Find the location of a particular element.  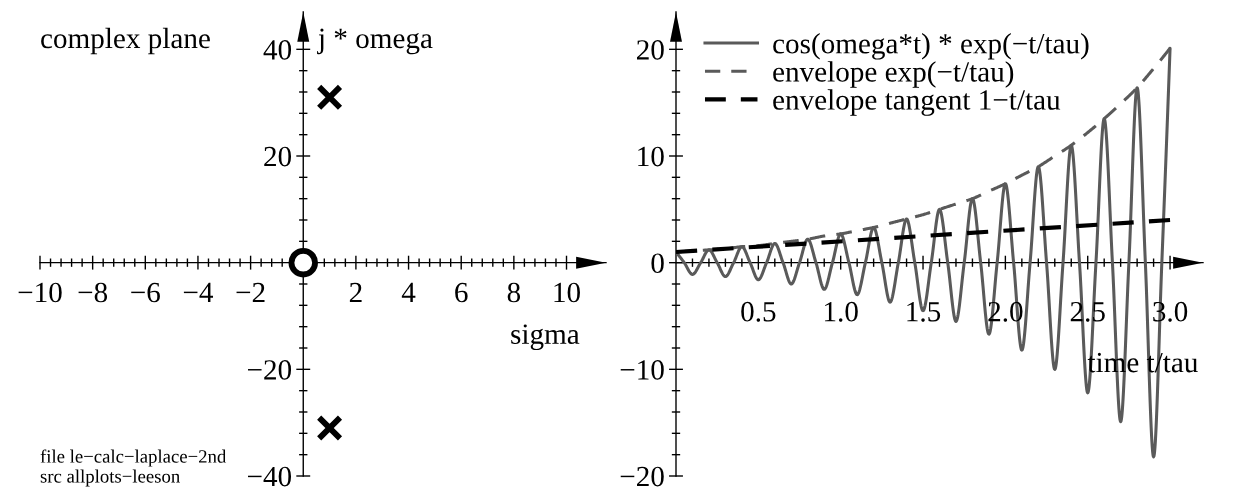

x-axis-title: sigma is located at coordinates (545, 337).